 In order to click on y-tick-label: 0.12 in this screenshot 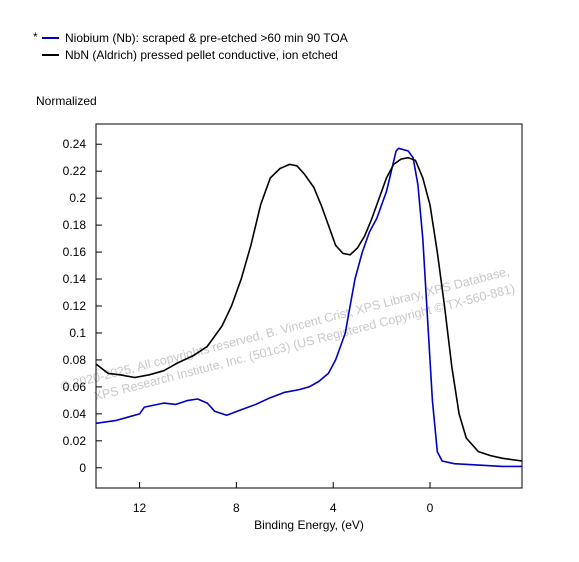, I will do `click(75, 306)`.